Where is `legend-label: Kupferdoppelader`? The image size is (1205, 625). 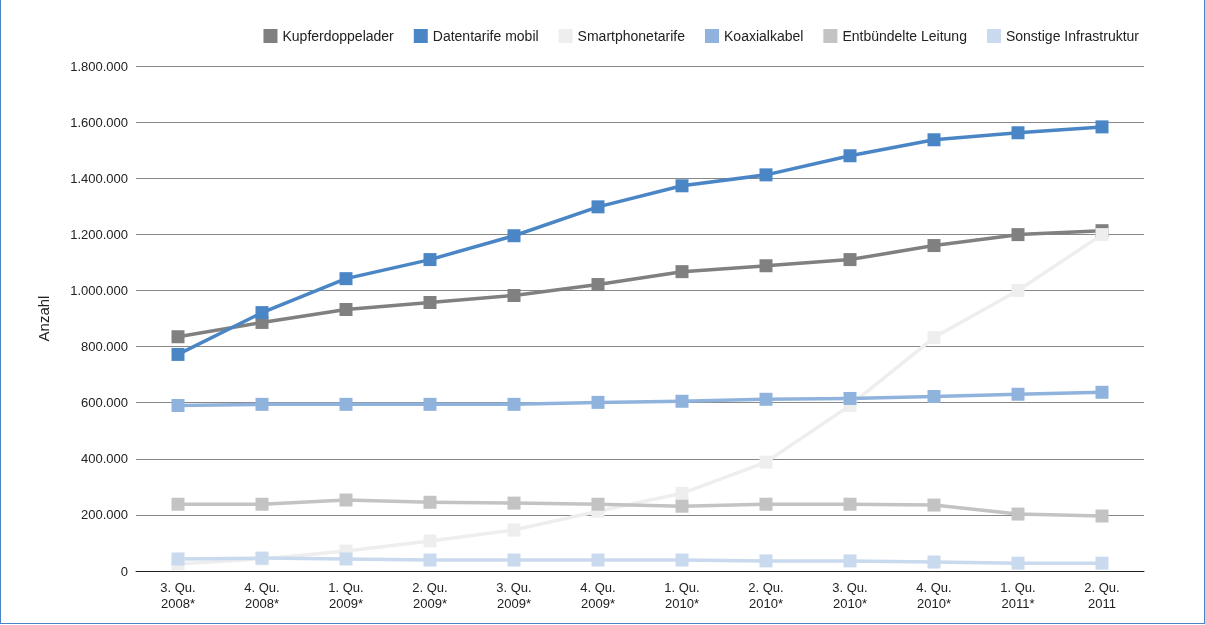
legend-label: Kupferdoppelader is located at coordinates (338, 36).